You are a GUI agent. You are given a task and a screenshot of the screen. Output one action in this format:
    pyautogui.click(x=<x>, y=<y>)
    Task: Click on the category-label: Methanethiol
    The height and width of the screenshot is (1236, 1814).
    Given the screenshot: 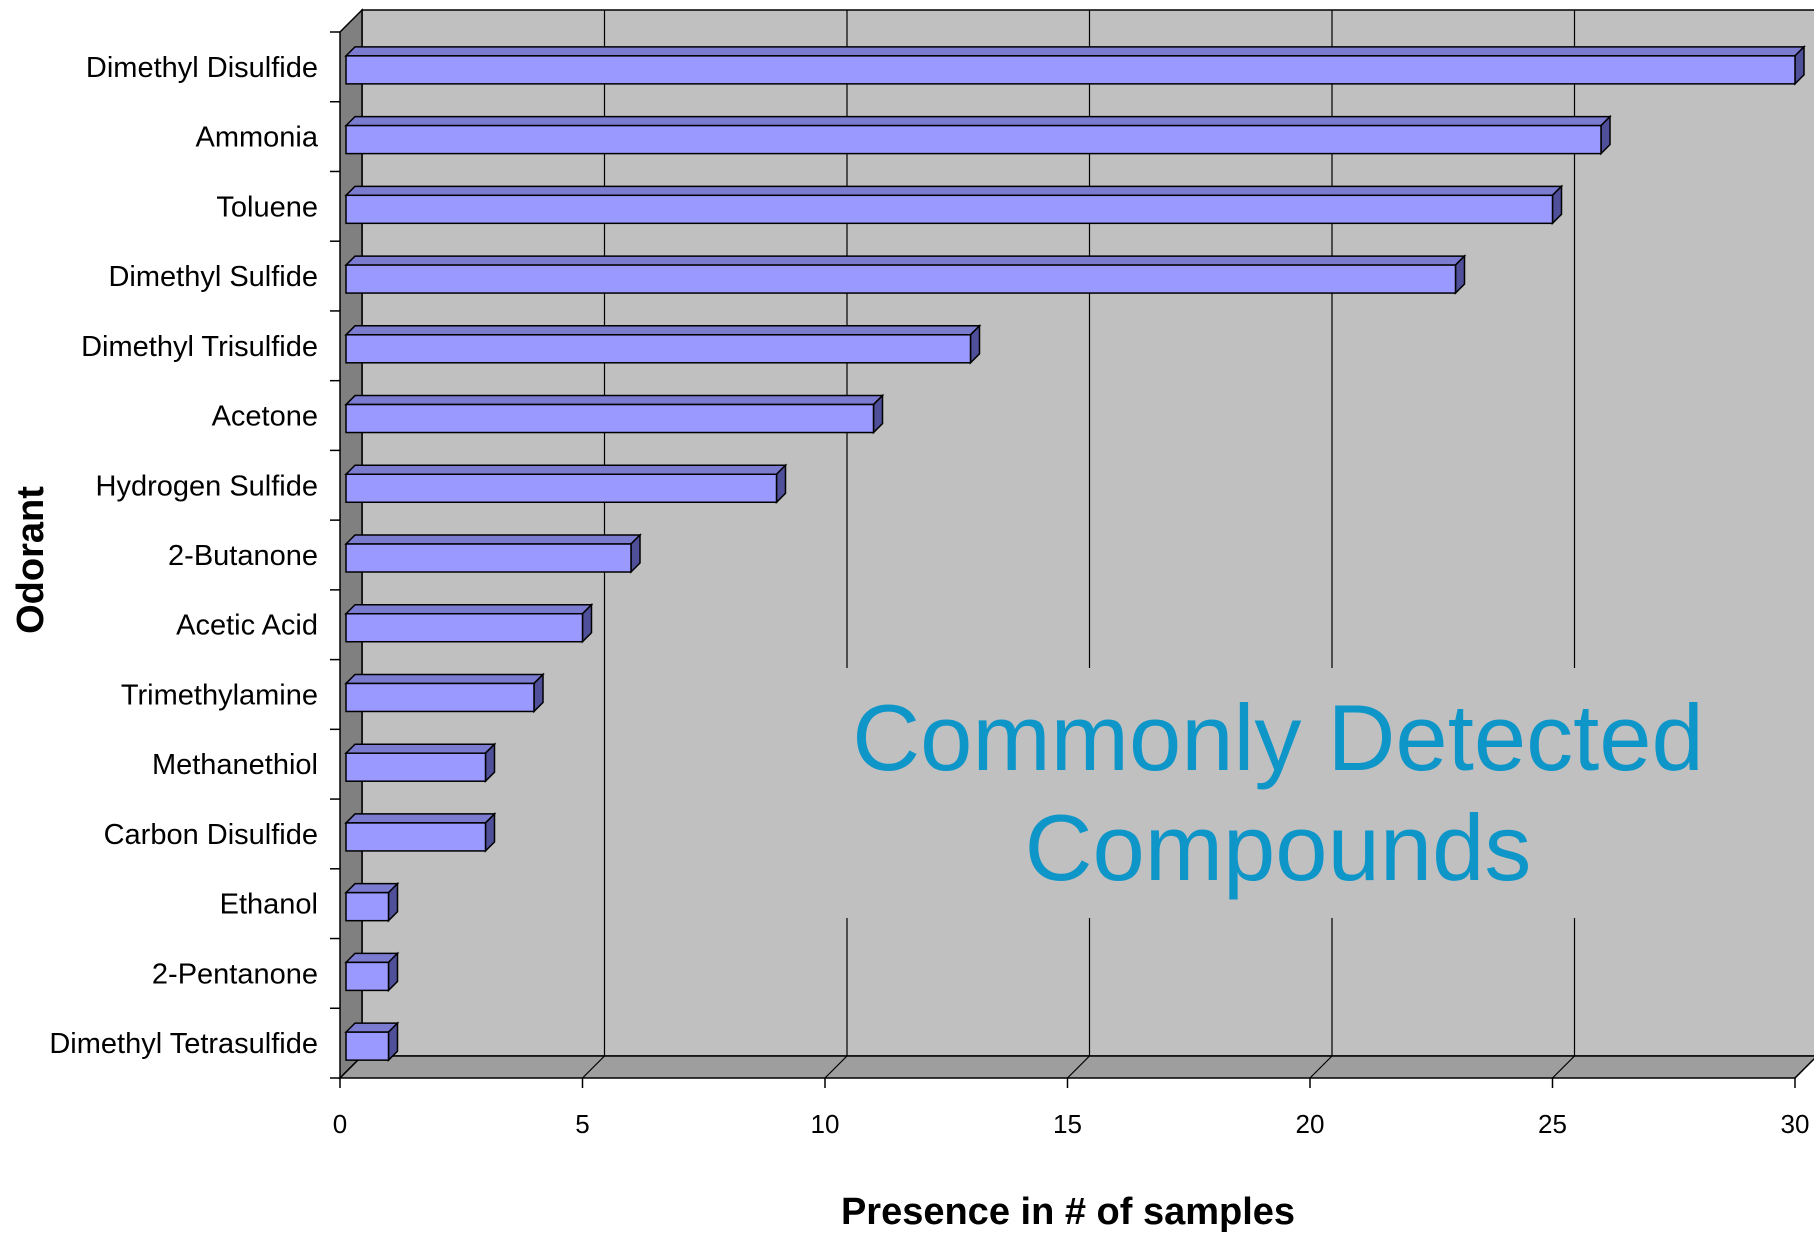 What is the action you would take?
    pyautogui.click(x=235, y=765)
    